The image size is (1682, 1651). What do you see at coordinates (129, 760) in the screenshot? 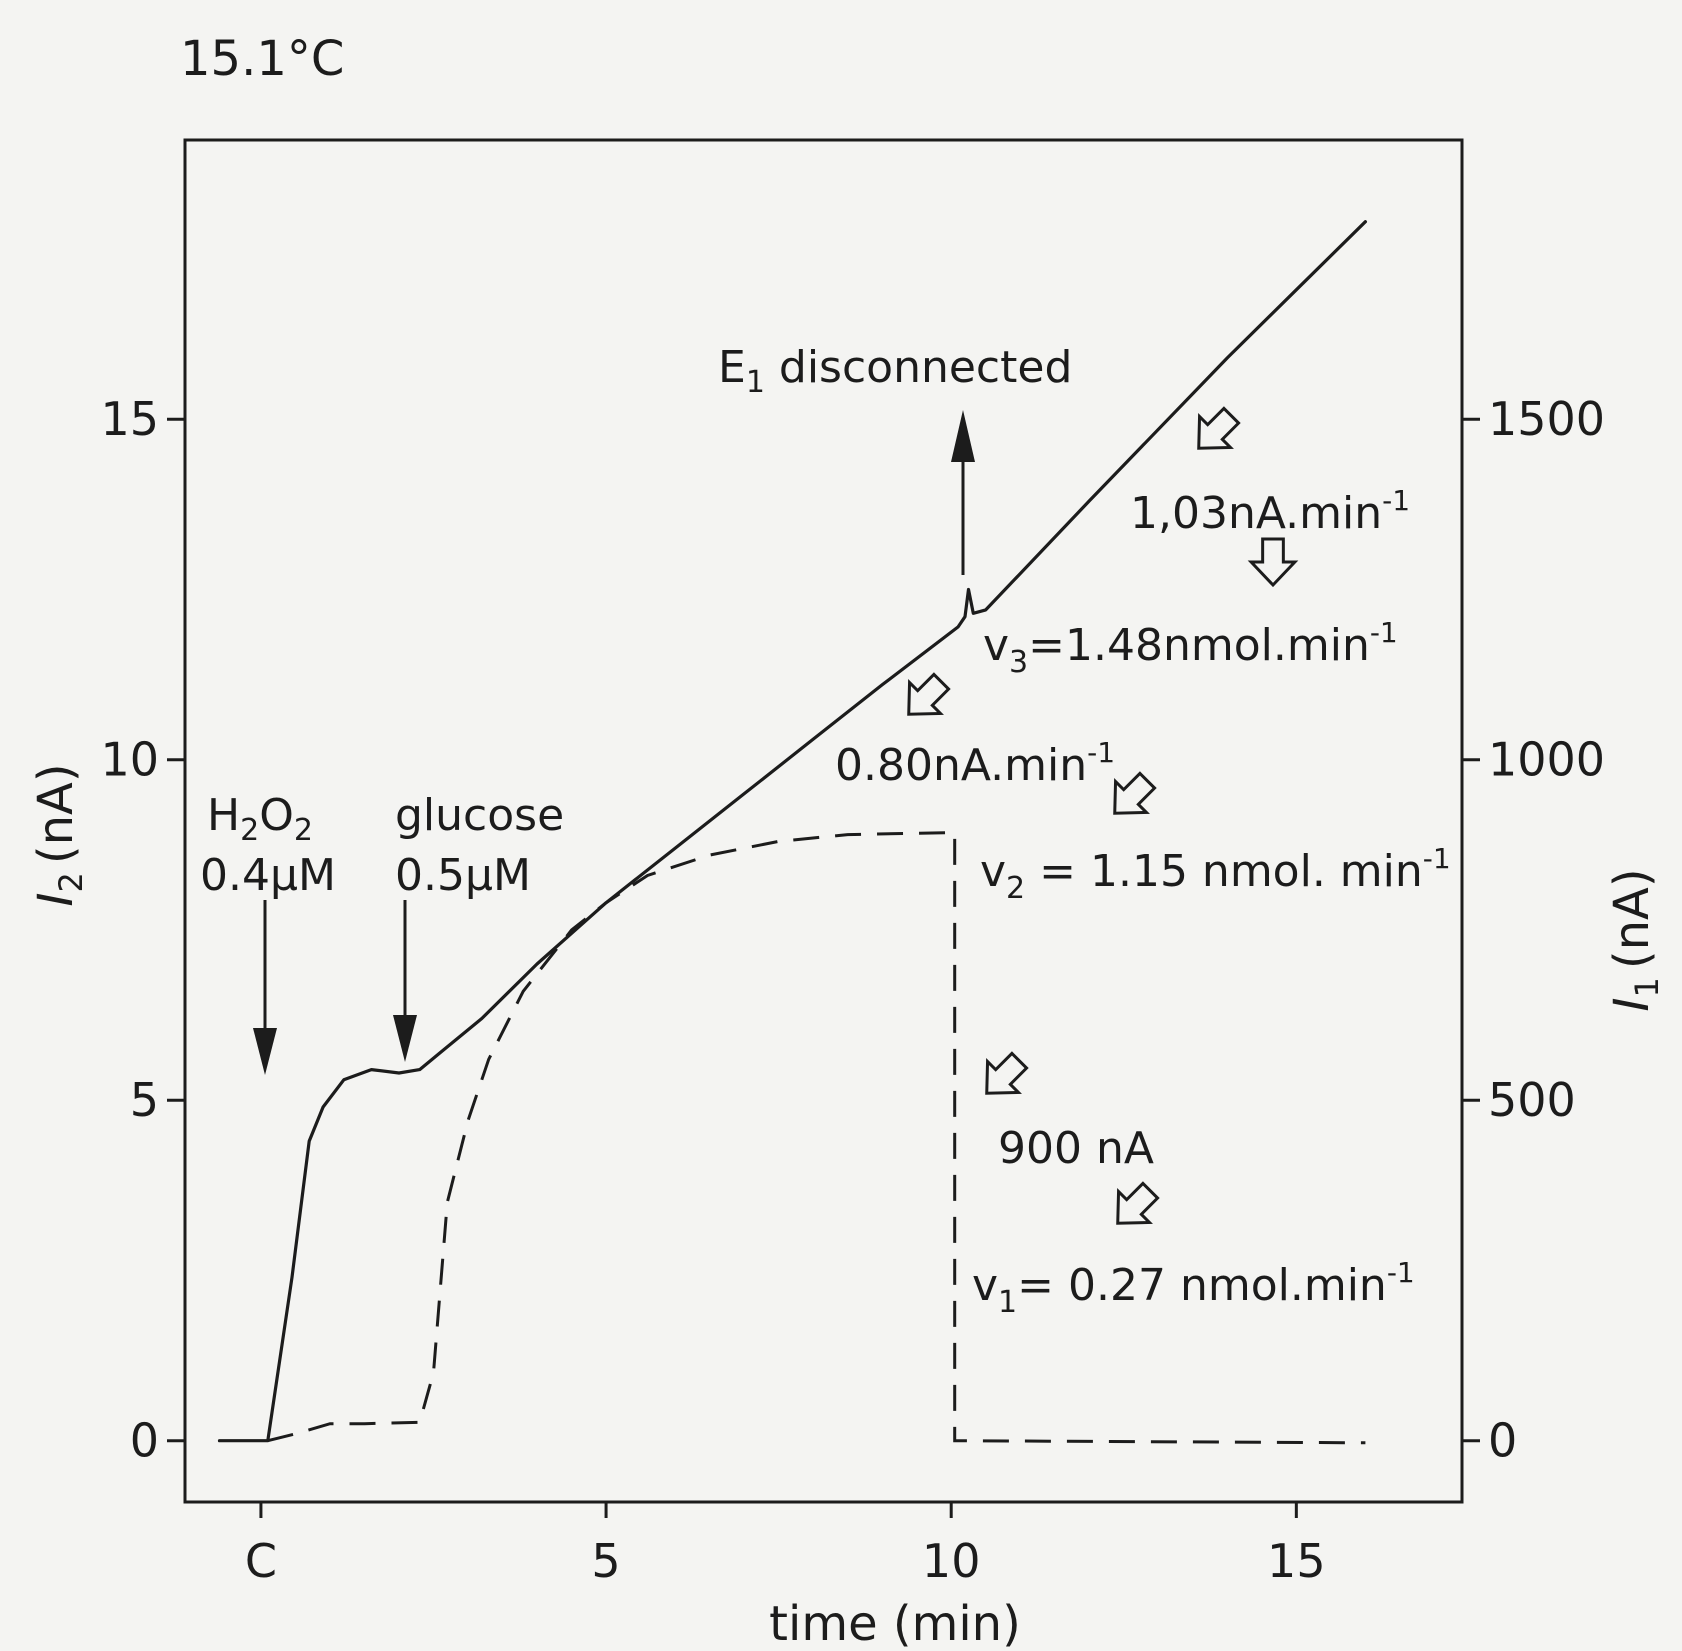
I see `left-y-tick-label: 10` at bounding box center [129, 760].